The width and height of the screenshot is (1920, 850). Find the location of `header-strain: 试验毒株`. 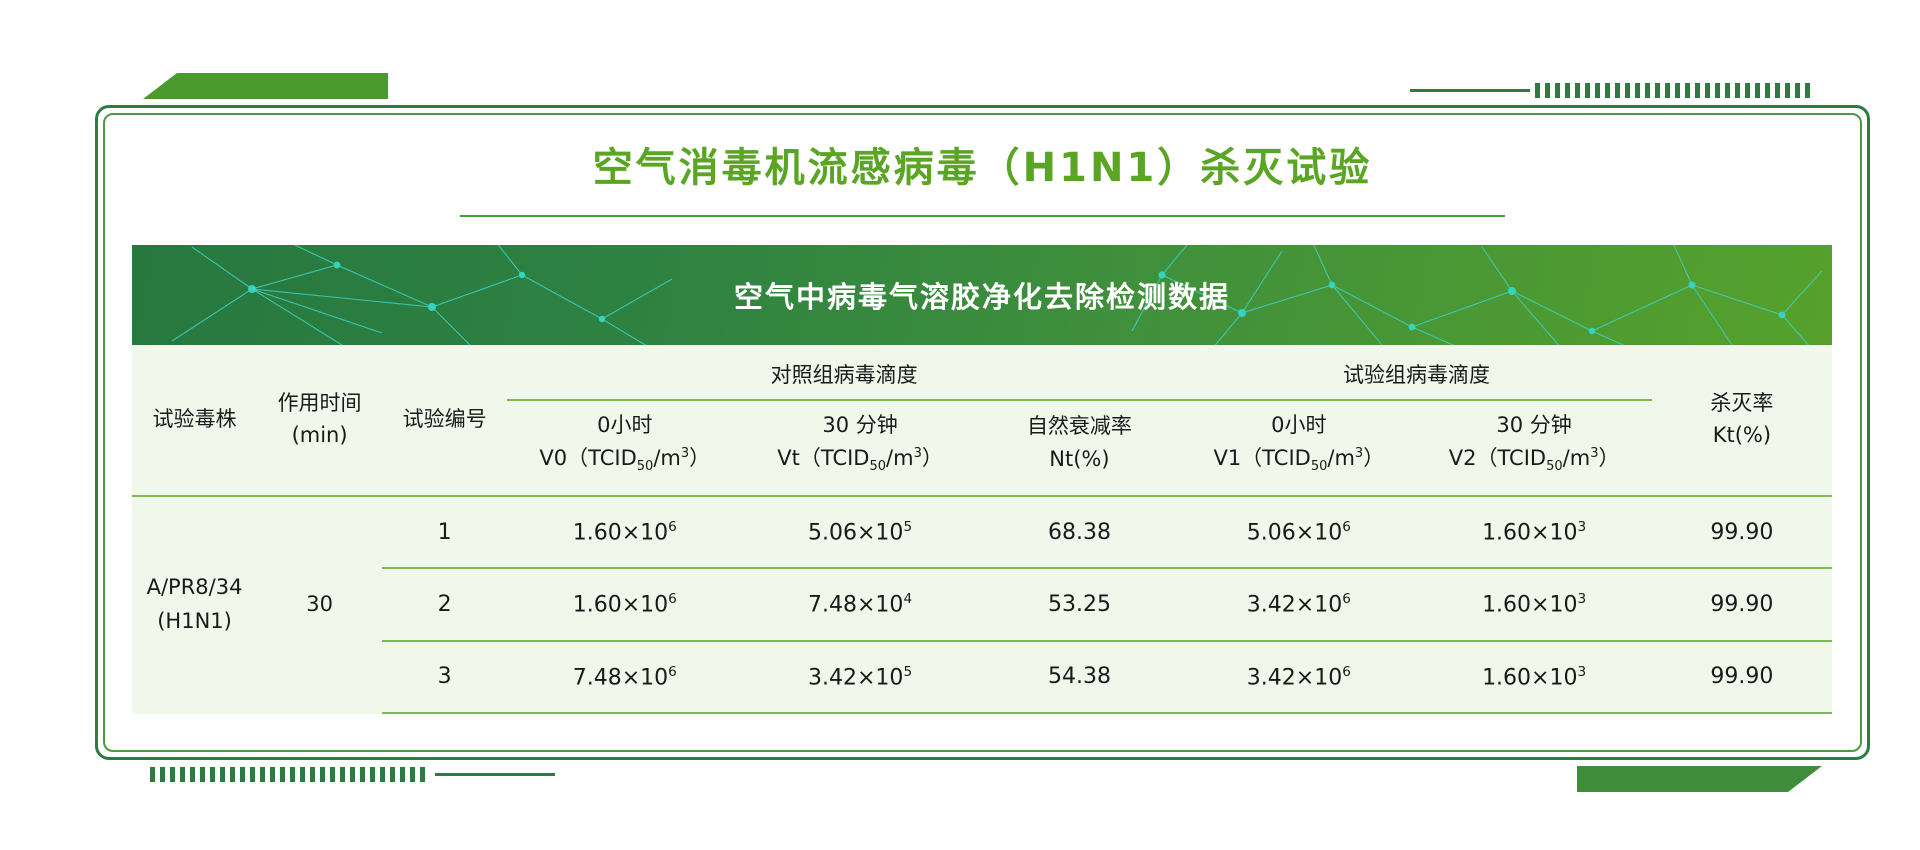

header-strain: 试验毒株 is located at coordinates (195, 421).